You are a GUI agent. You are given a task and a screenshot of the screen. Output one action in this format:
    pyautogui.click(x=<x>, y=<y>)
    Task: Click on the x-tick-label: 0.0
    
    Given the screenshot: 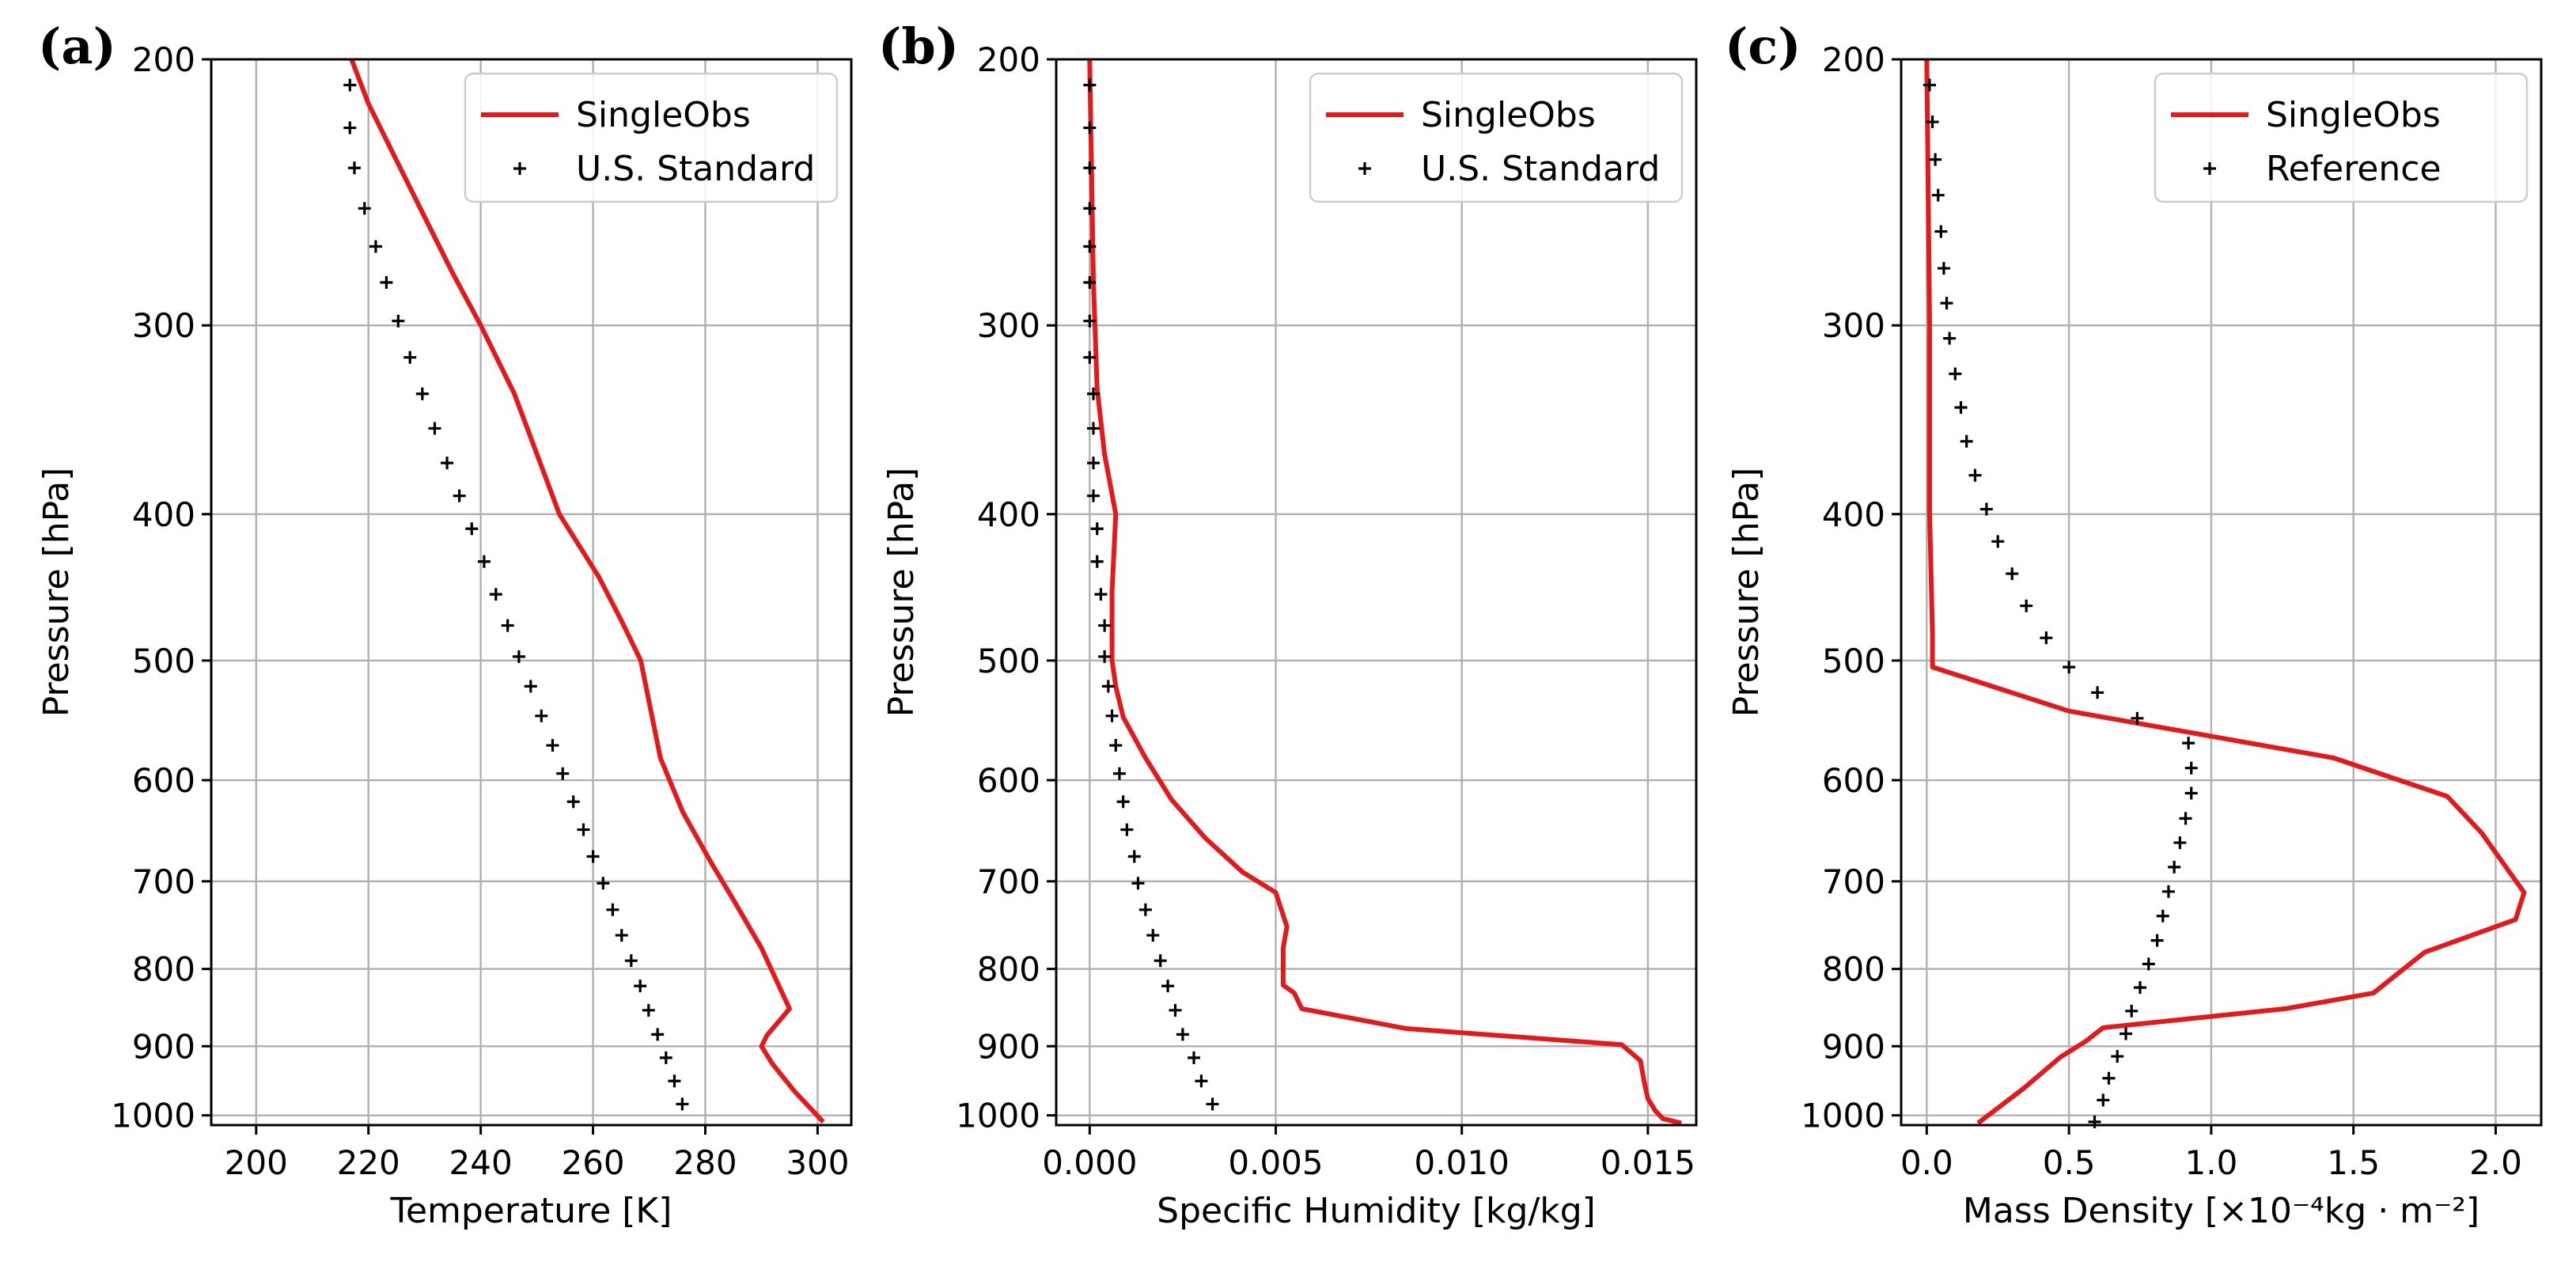 What is the action you would take?
    pyautogui.click(x=1926, y=1162)
    